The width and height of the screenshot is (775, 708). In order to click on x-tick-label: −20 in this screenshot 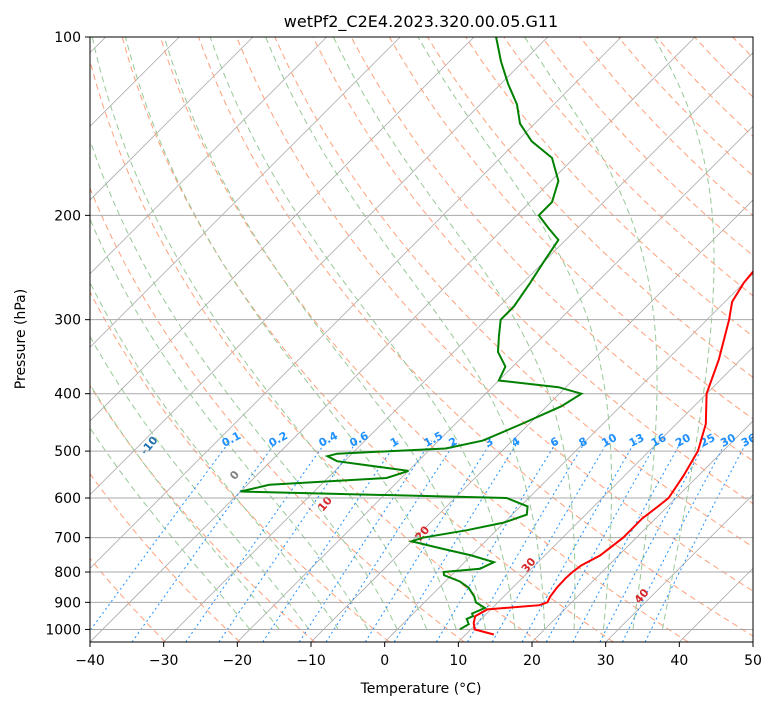, I will do `click(238, 661)`.